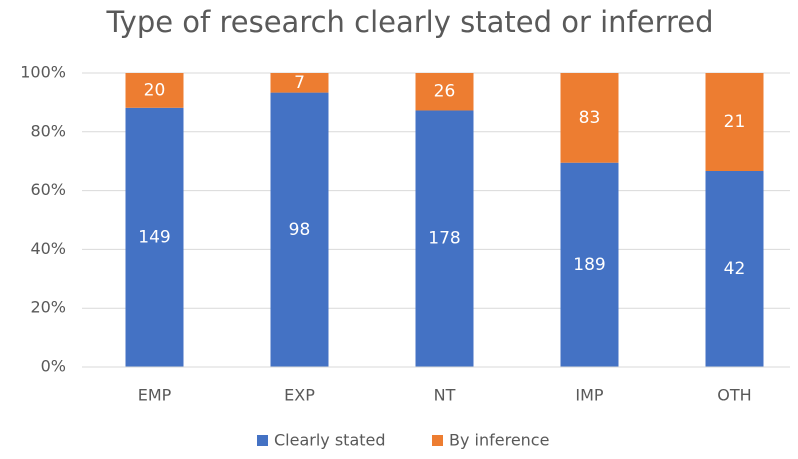 This screenshot has width=798, height=459. I want to click on data-label: 21, so click(735, 122).